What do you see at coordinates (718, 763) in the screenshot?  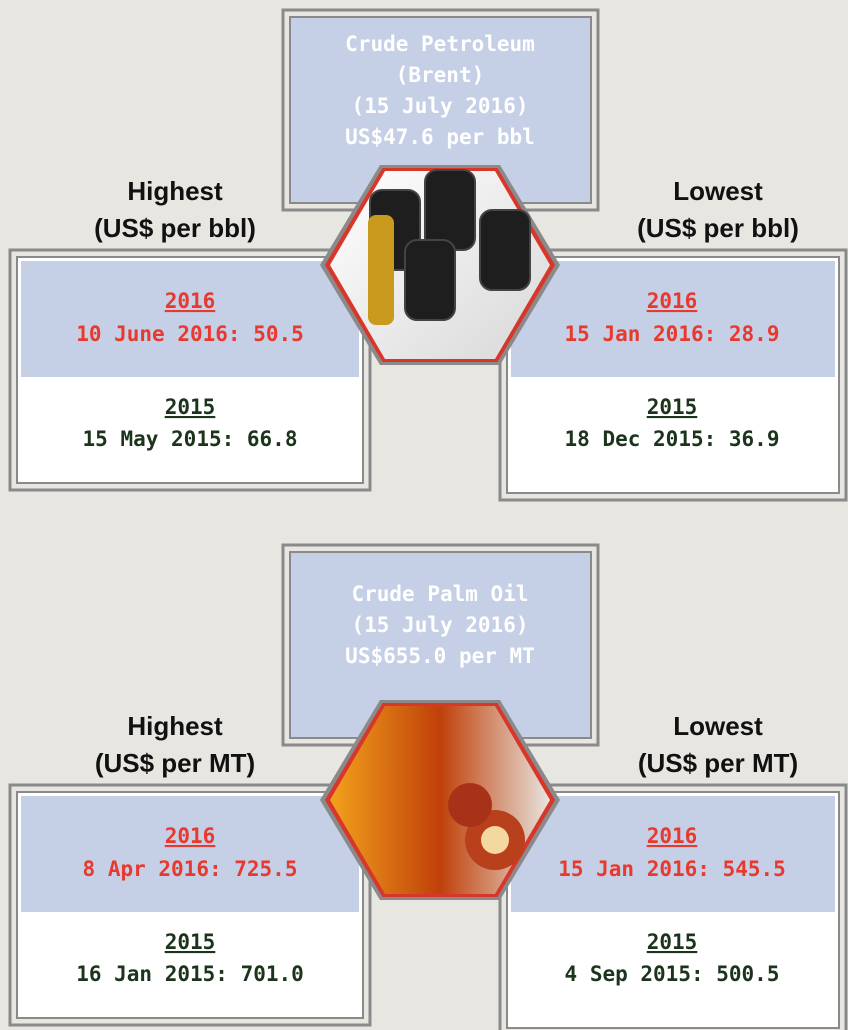 I see `lowest-label: (US$ per MT)` at bounding box center [718, 763].